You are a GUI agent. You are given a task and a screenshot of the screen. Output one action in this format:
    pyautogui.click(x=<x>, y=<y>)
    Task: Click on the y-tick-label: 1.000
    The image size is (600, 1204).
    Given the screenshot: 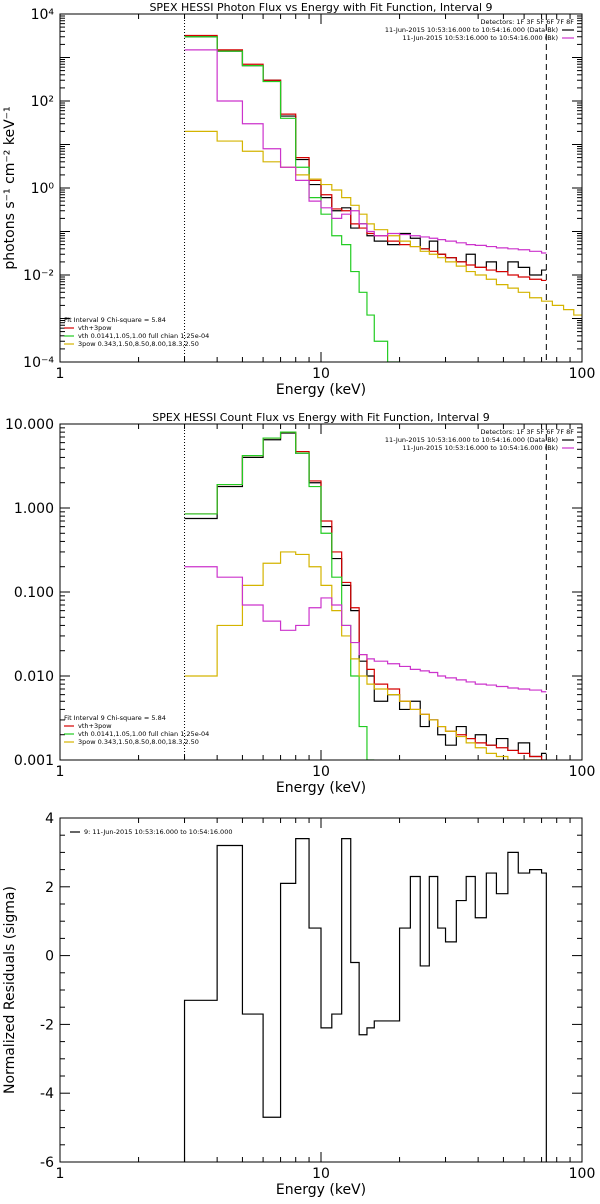 What is the action you would take?
    pyautogui.click(x=34, y=509)
    